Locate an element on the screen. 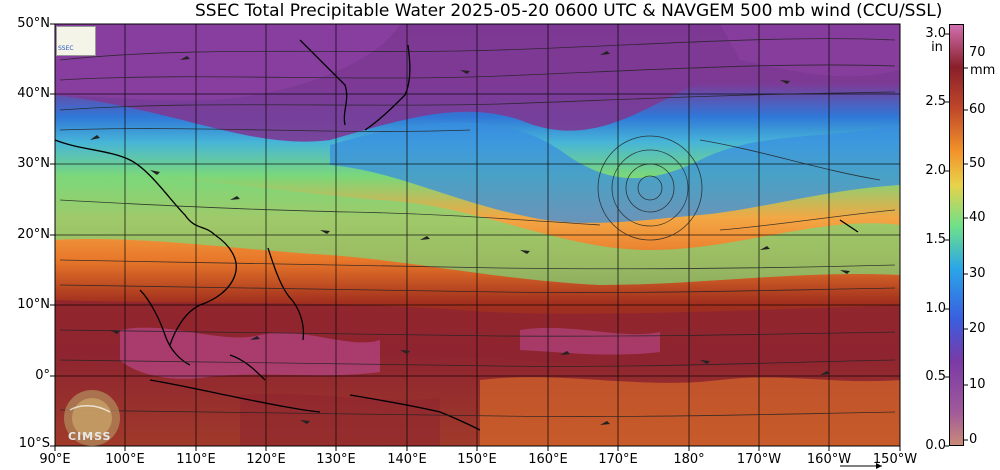  lon-label: 90°E is located at coordinates (55, 459).